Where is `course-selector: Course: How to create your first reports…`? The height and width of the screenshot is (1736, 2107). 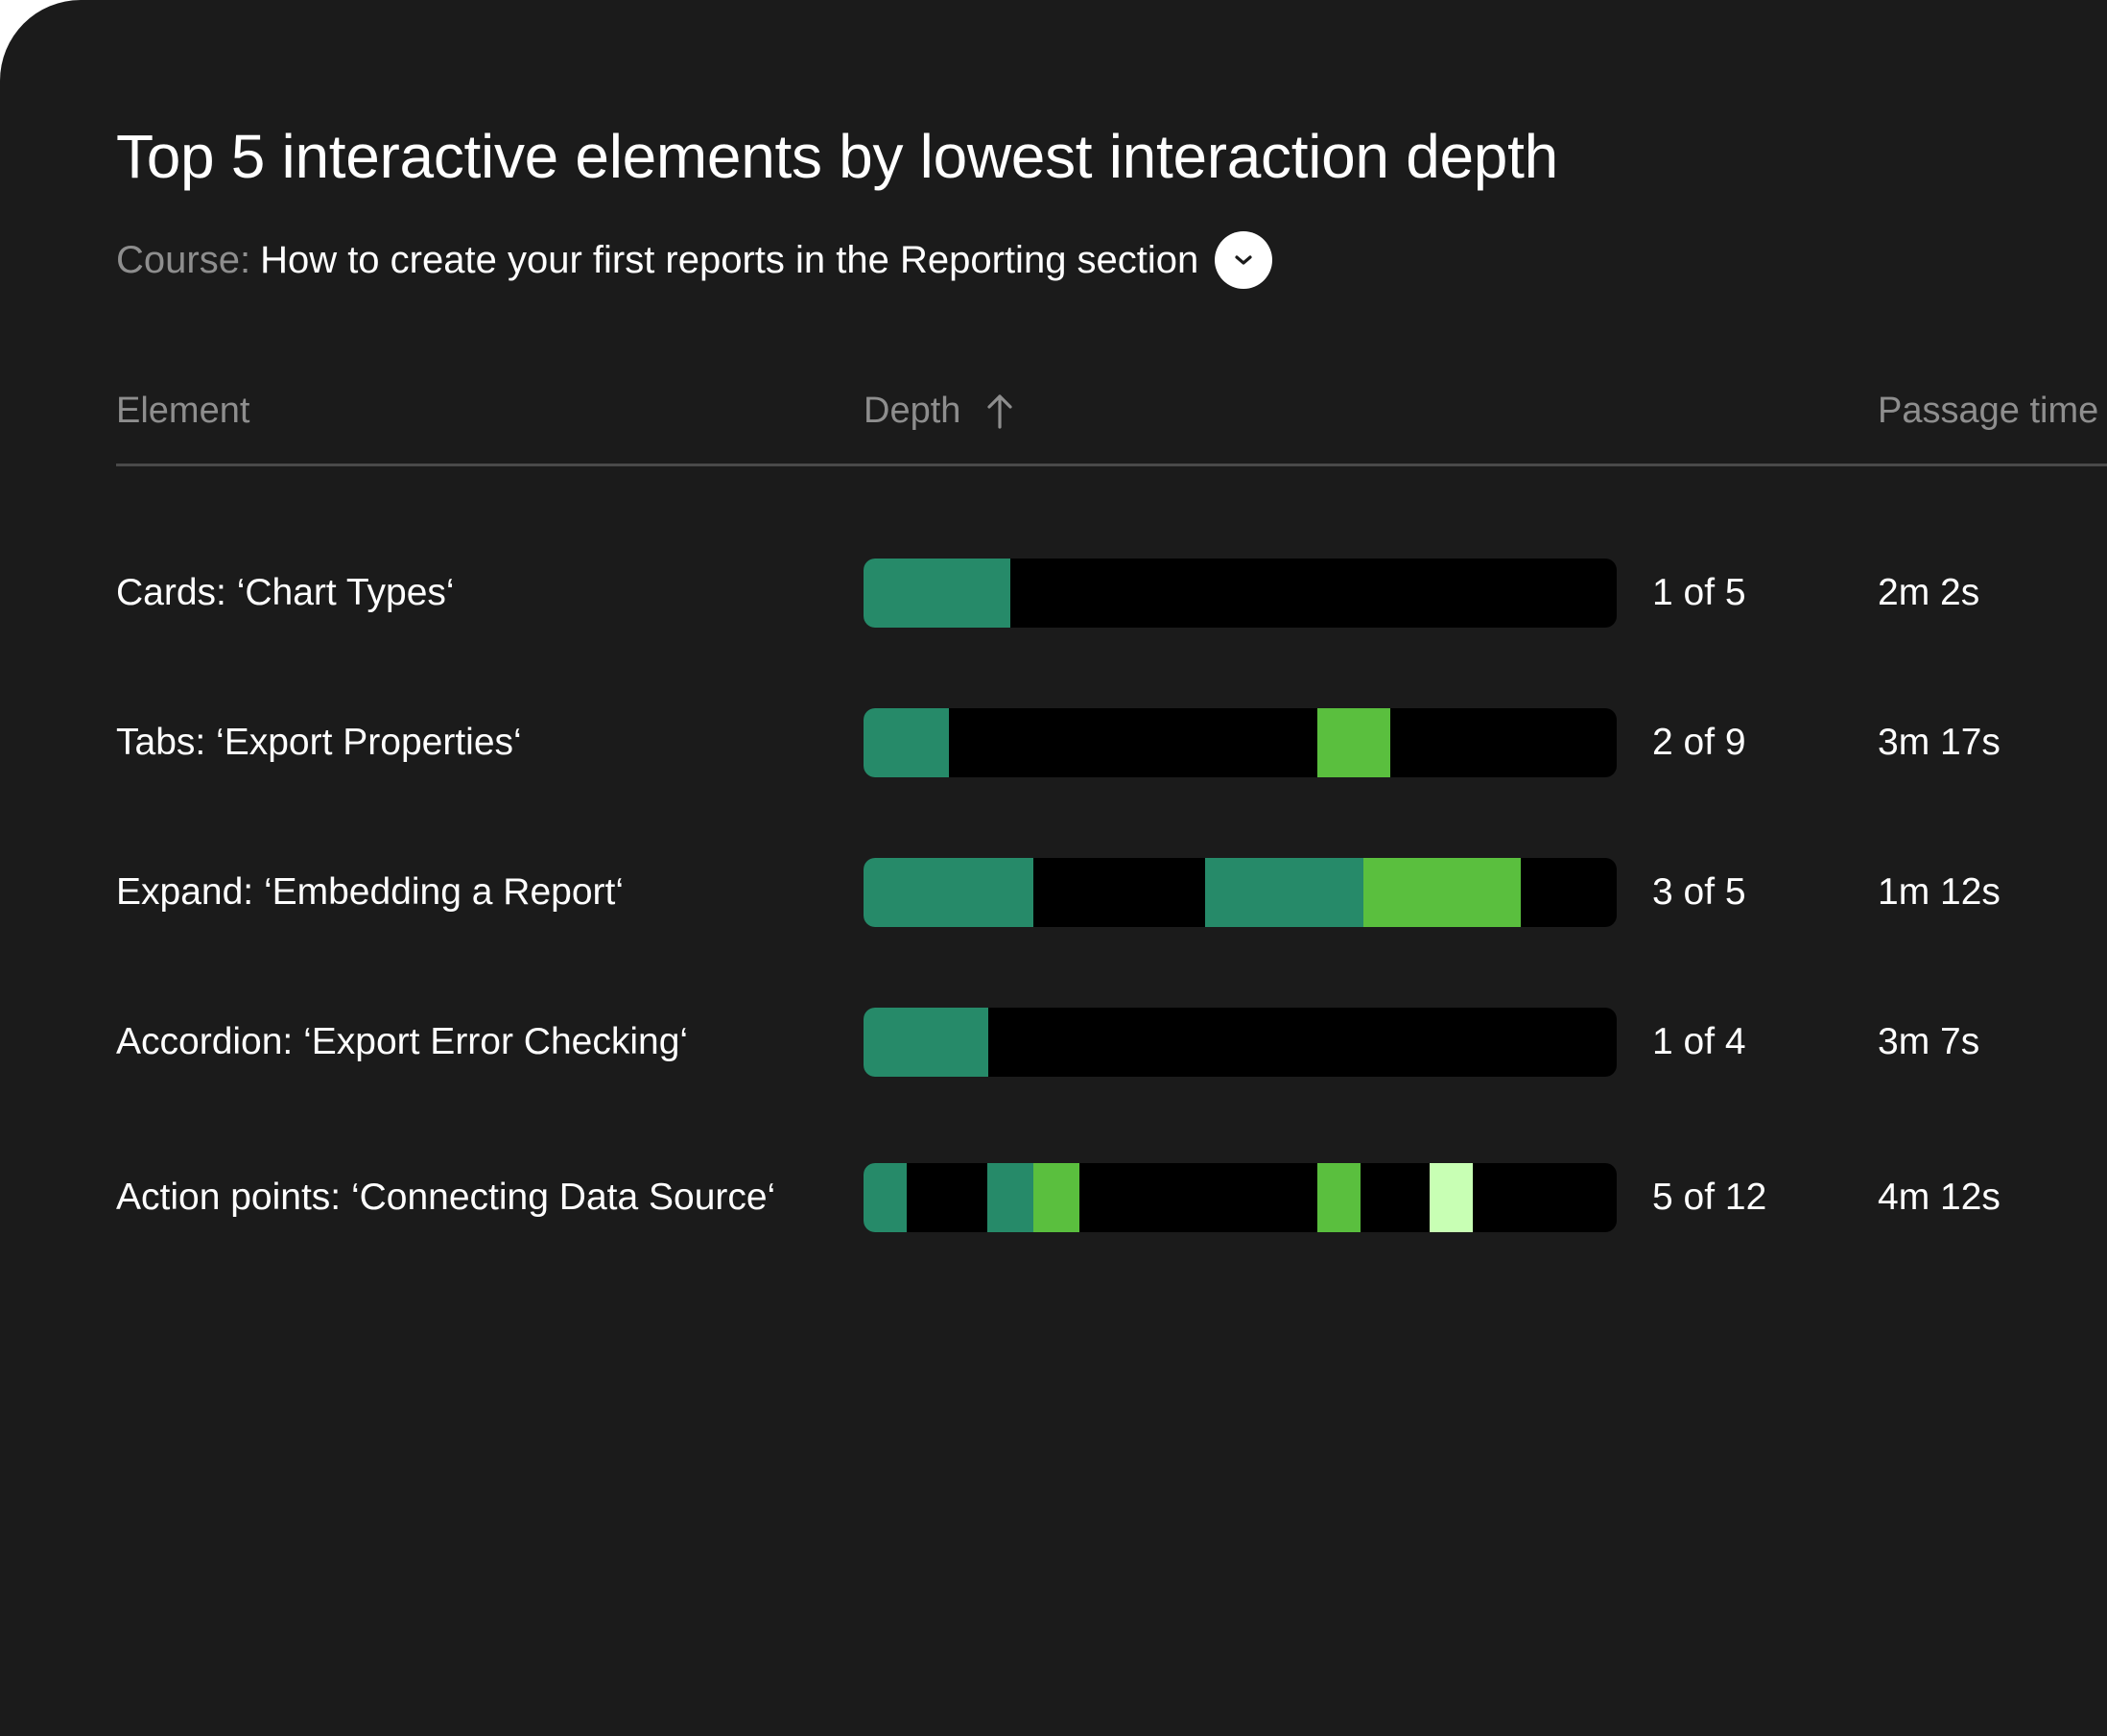 course-selector: Course: How to create your first reports… is located at coordinates (694, 260).